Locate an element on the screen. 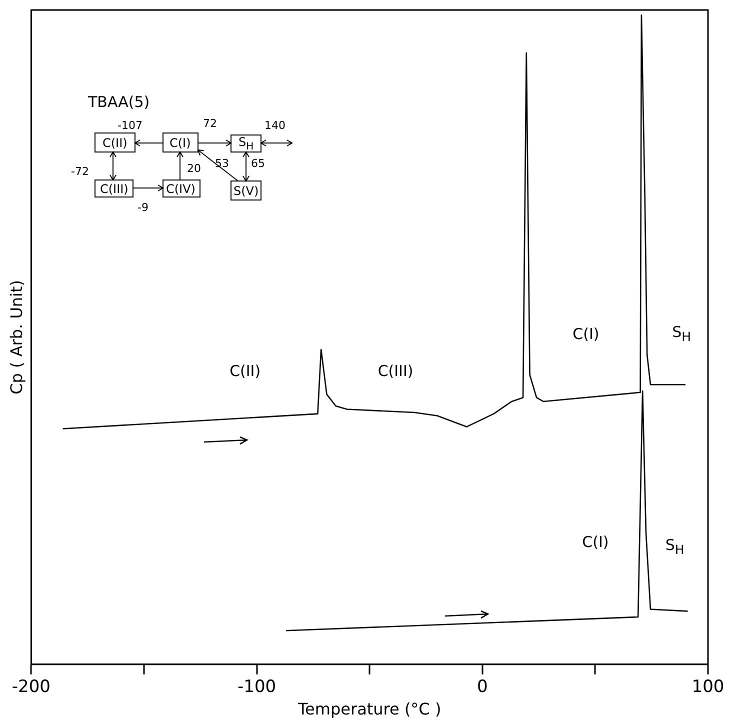 The image size is (730, 726). x-axis-title: Temperature (°C ) is located at coordinates (369, 709).